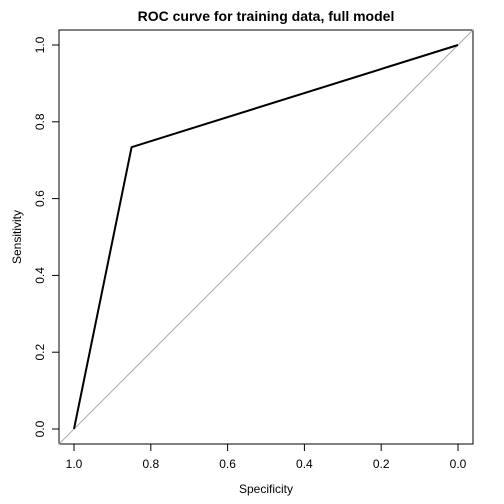 The width and height of the screenshot is (504, 504). What do you see at coordinates (381, 464) in the screenshot?
I see `x-tick-label: 0.2` at bounding box center [381, 464].